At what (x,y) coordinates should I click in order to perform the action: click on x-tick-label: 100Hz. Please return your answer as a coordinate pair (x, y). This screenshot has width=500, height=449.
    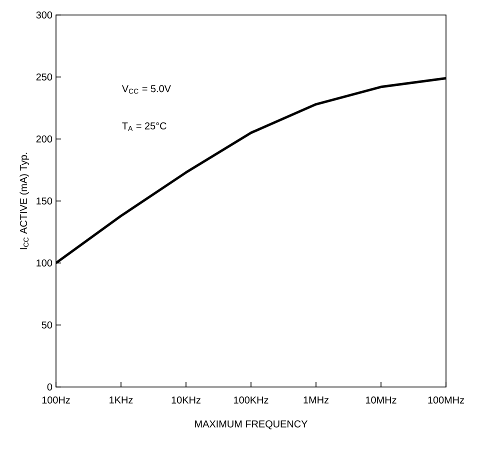
    Looking at the image, I should click on (56, 400).